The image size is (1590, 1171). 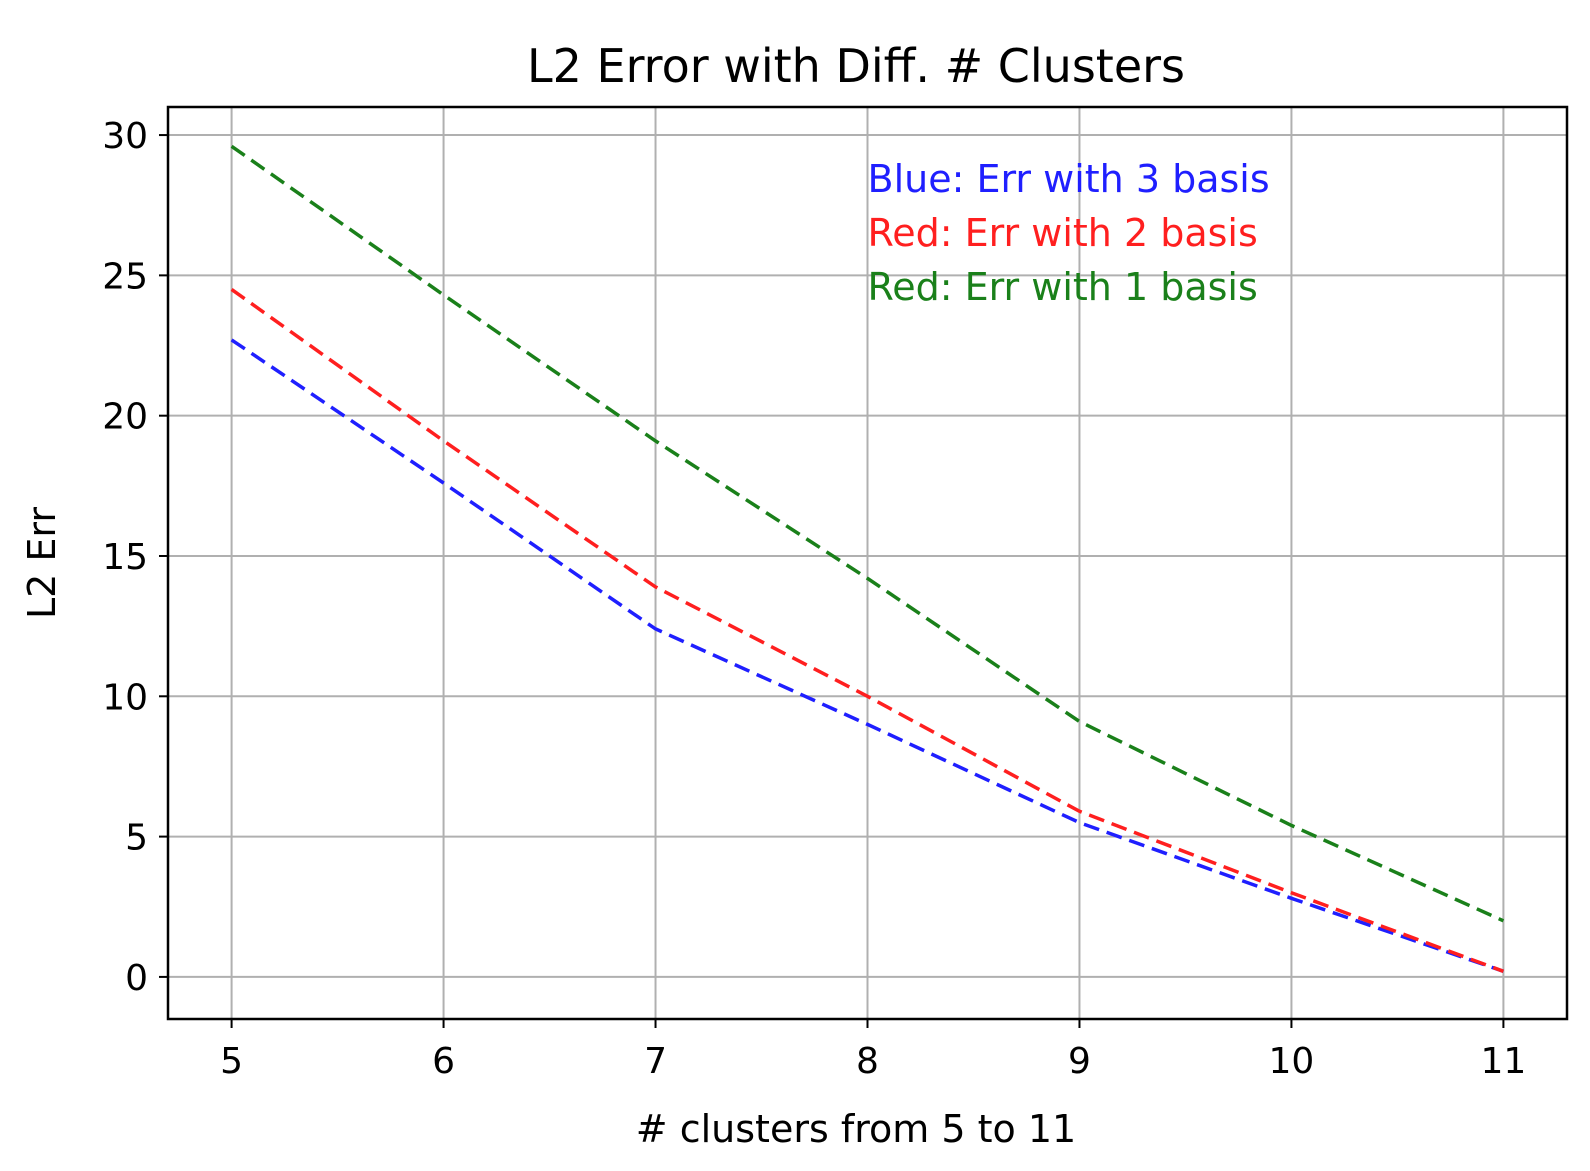 What do you see at coordinates (856, 1129) in the screenshot?
I see `x-axis-label: # clusters from 5 to 11` at bounding box center [856, 1129].